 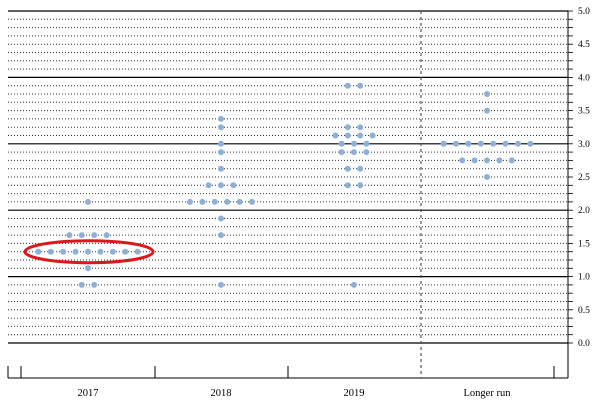 What do you see at coordinates (354, 393) in the screenshot?
I see `x-category-label: 2019` at bounding box center [354, 393].